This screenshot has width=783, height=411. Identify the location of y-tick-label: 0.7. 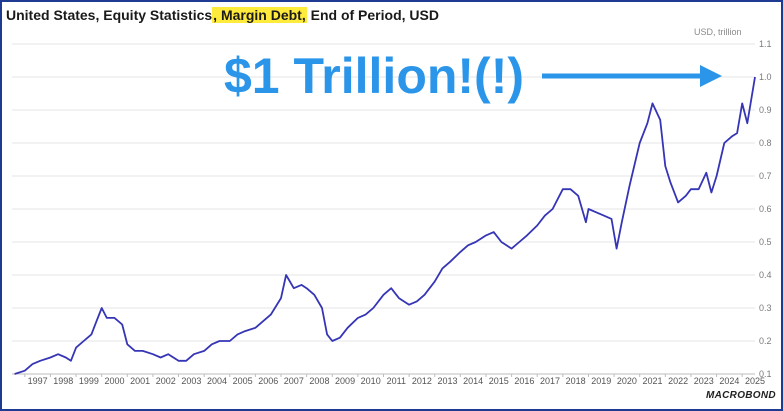
(765, 176).